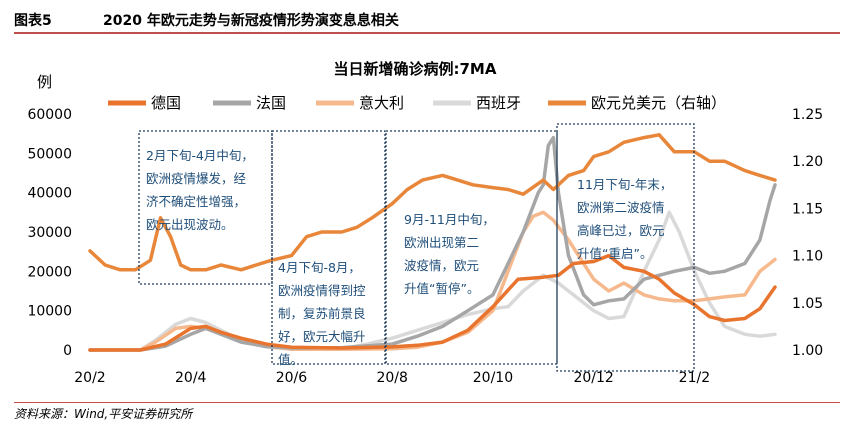 The height and width of the screenshot is (436, 853). I want to click on annotation-line: 高峰已过，欧元, so click(621, 230).